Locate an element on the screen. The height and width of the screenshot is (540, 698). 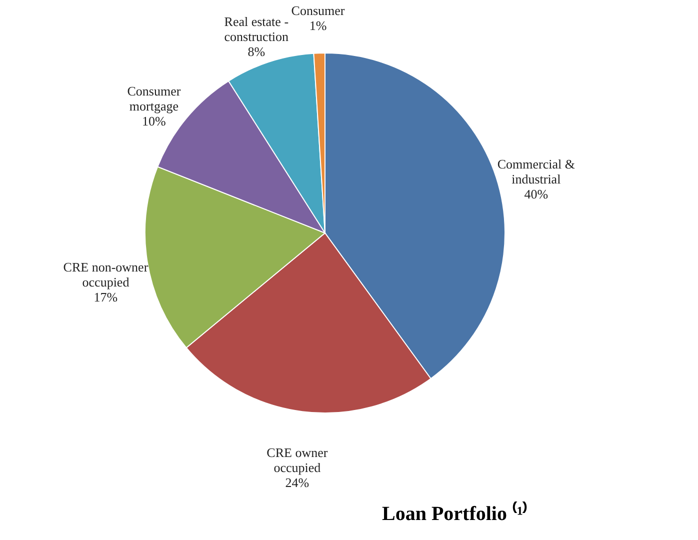
slice-label: CRE non-owner occupied is located at coordinates (106, 275).